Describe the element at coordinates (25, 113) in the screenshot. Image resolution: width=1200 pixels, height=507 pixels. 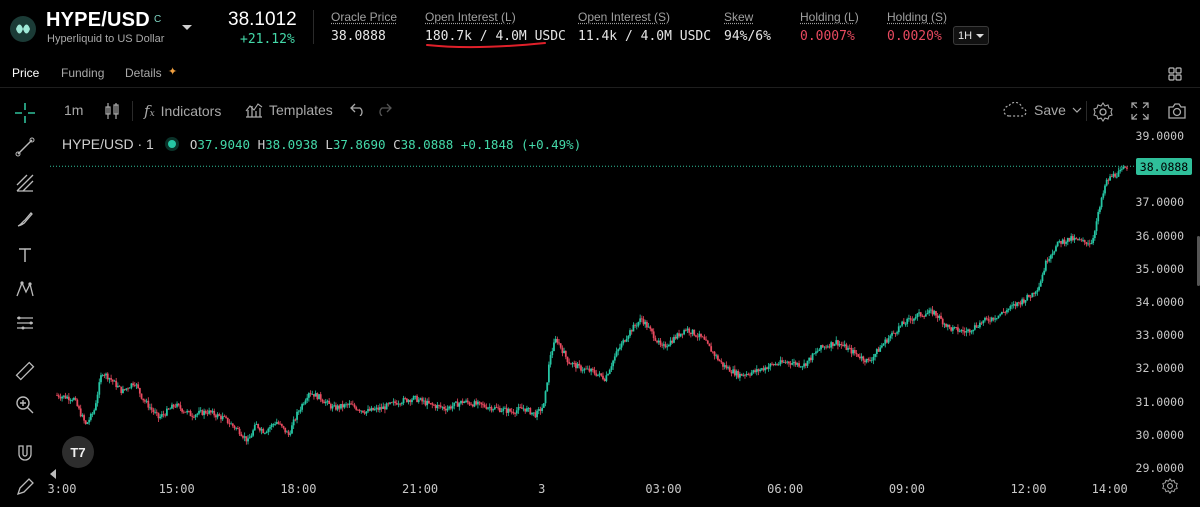
I see `crosshair-icon` at that location.